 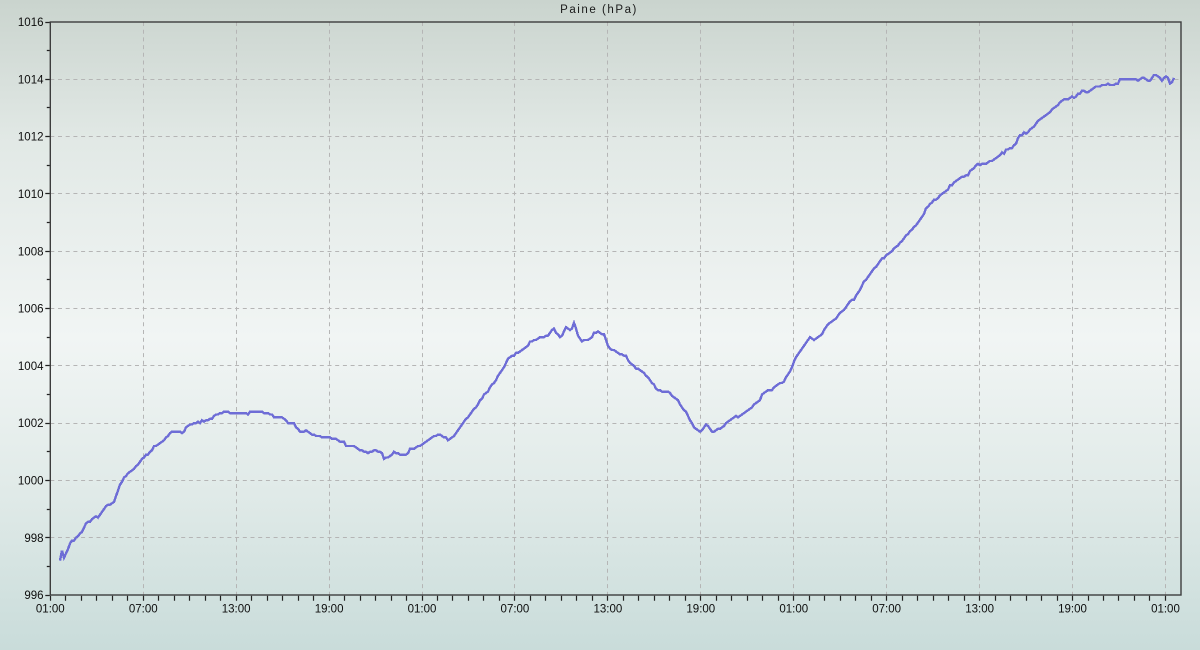 What do you see at coordinates (31, 482) in the screenshot?
I see `svg-text: 1000` at bounding box center [31, 482].